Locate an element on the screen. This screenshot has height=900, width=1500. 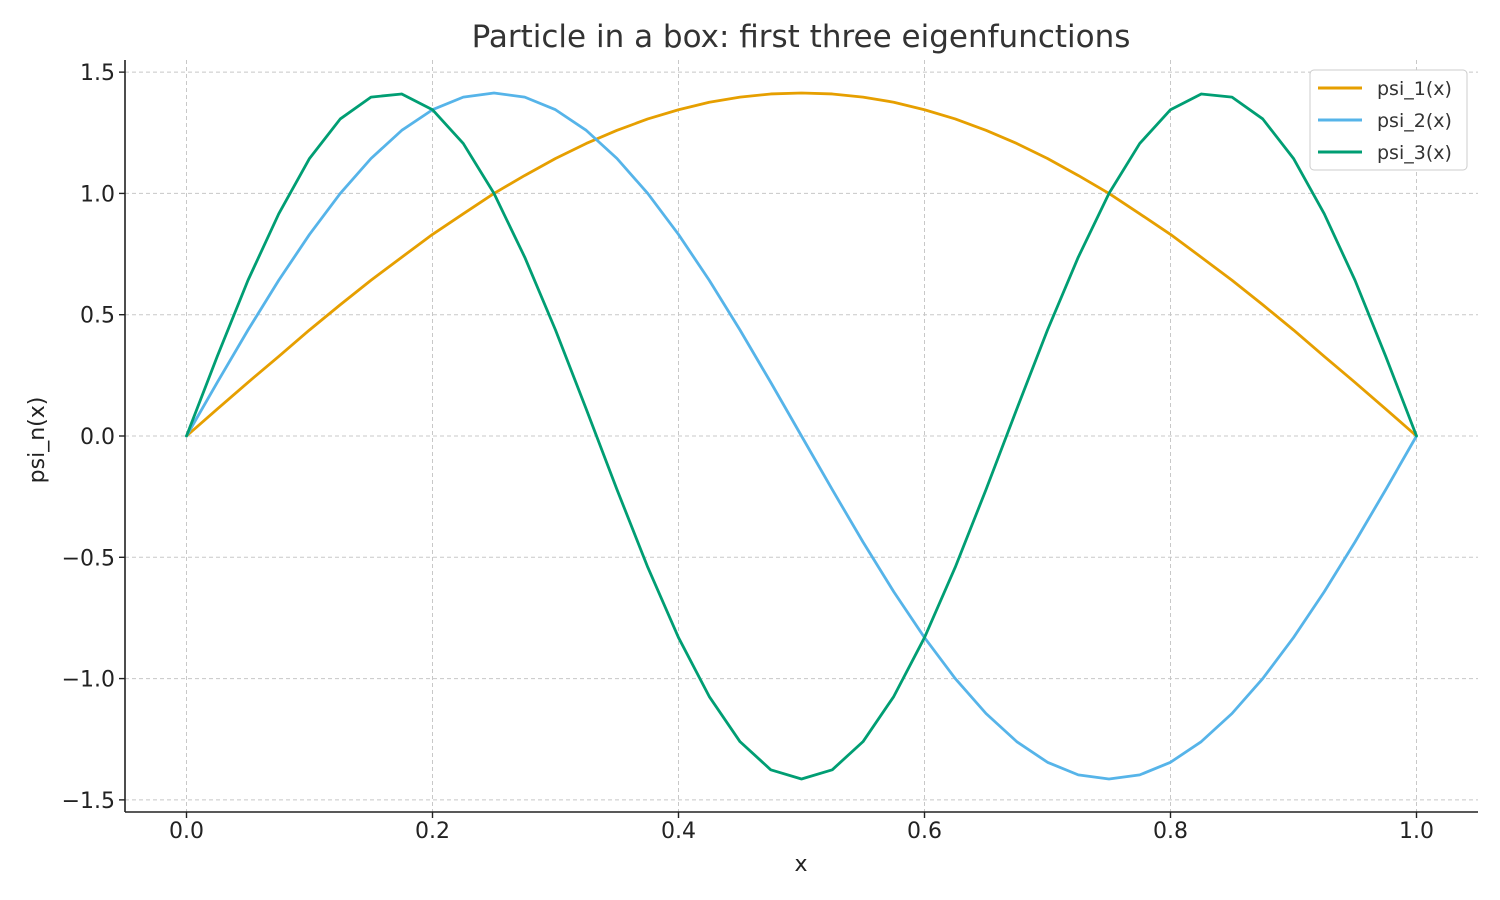
x-tick-label: 0.4 is located at coordinates (678, 831).